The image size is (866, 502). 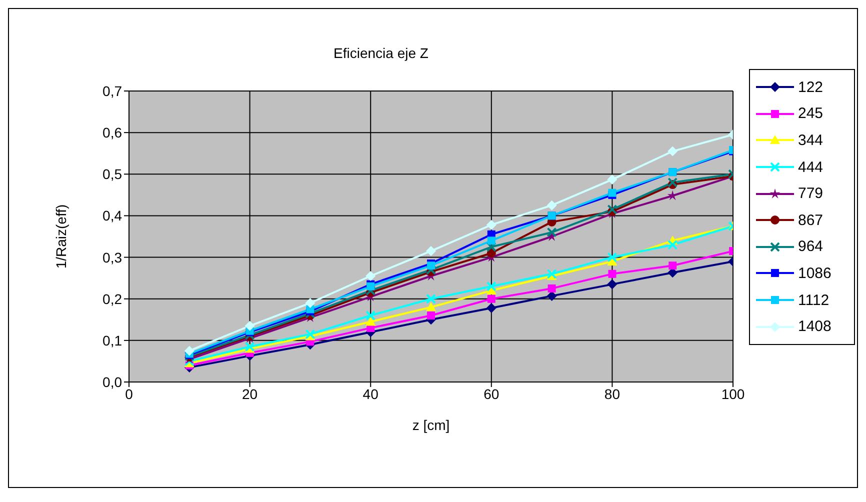 I want to click on legend-label: 1408, so click(x=815, y=327).